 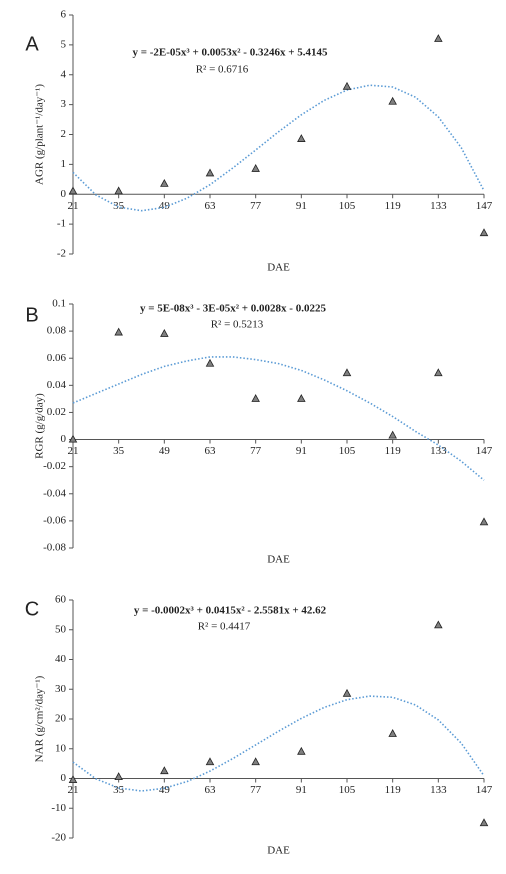 What do you see at coordinates (237, 325) in the screenshot?
I see `r-squared: R² = 0.5213` at bounding box center [237, 325].